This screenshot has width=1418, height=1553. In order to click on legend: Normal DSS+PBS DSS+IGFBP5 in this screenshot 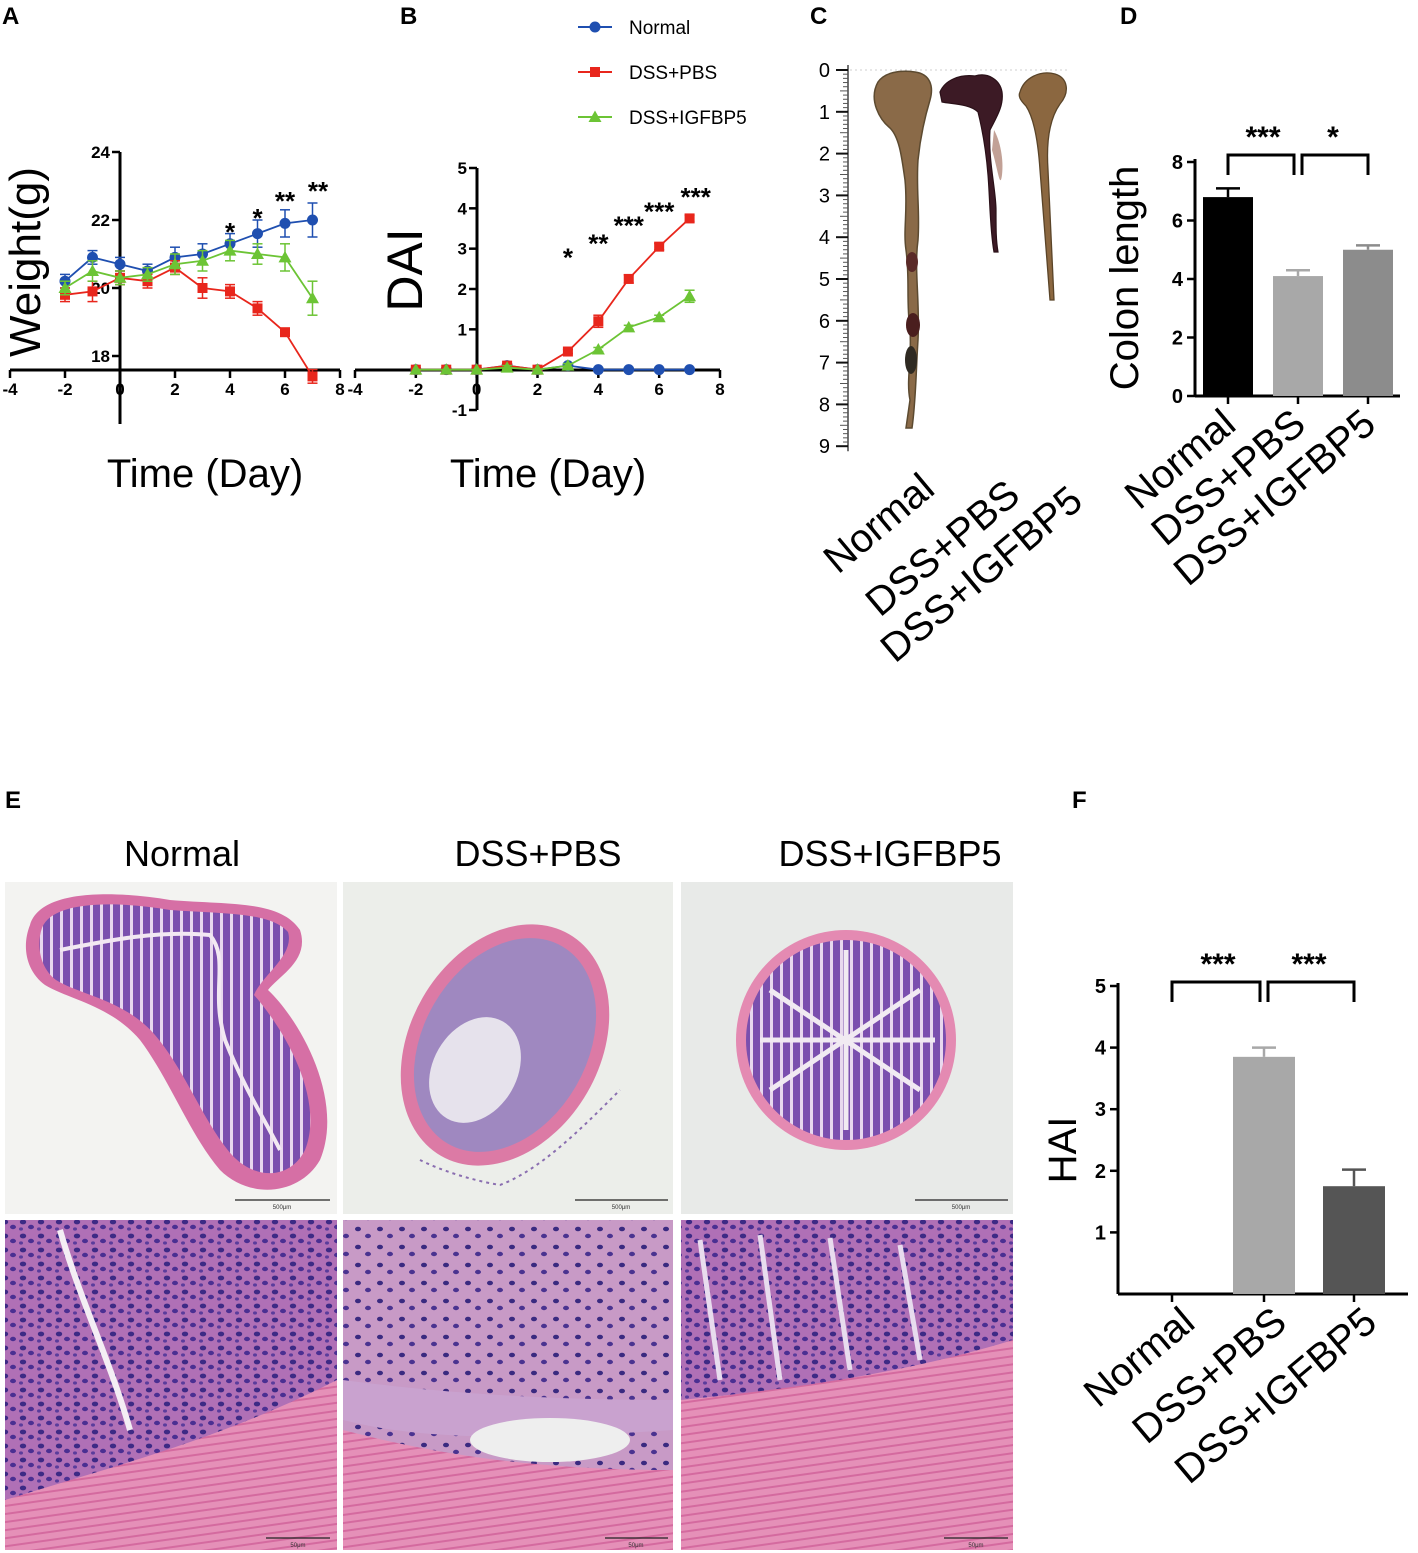, I will do `click(662, 73)`.